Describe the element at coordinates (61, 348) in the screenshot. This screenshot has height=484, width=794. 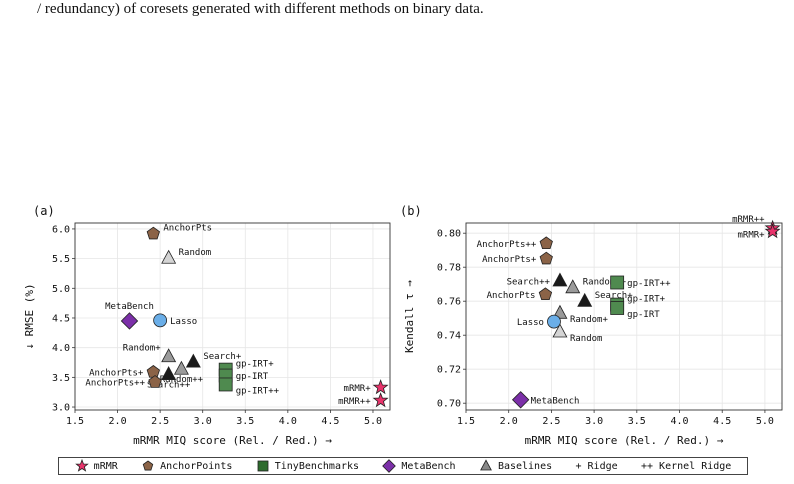
I see `y-tick-label: 4.0` at that location.